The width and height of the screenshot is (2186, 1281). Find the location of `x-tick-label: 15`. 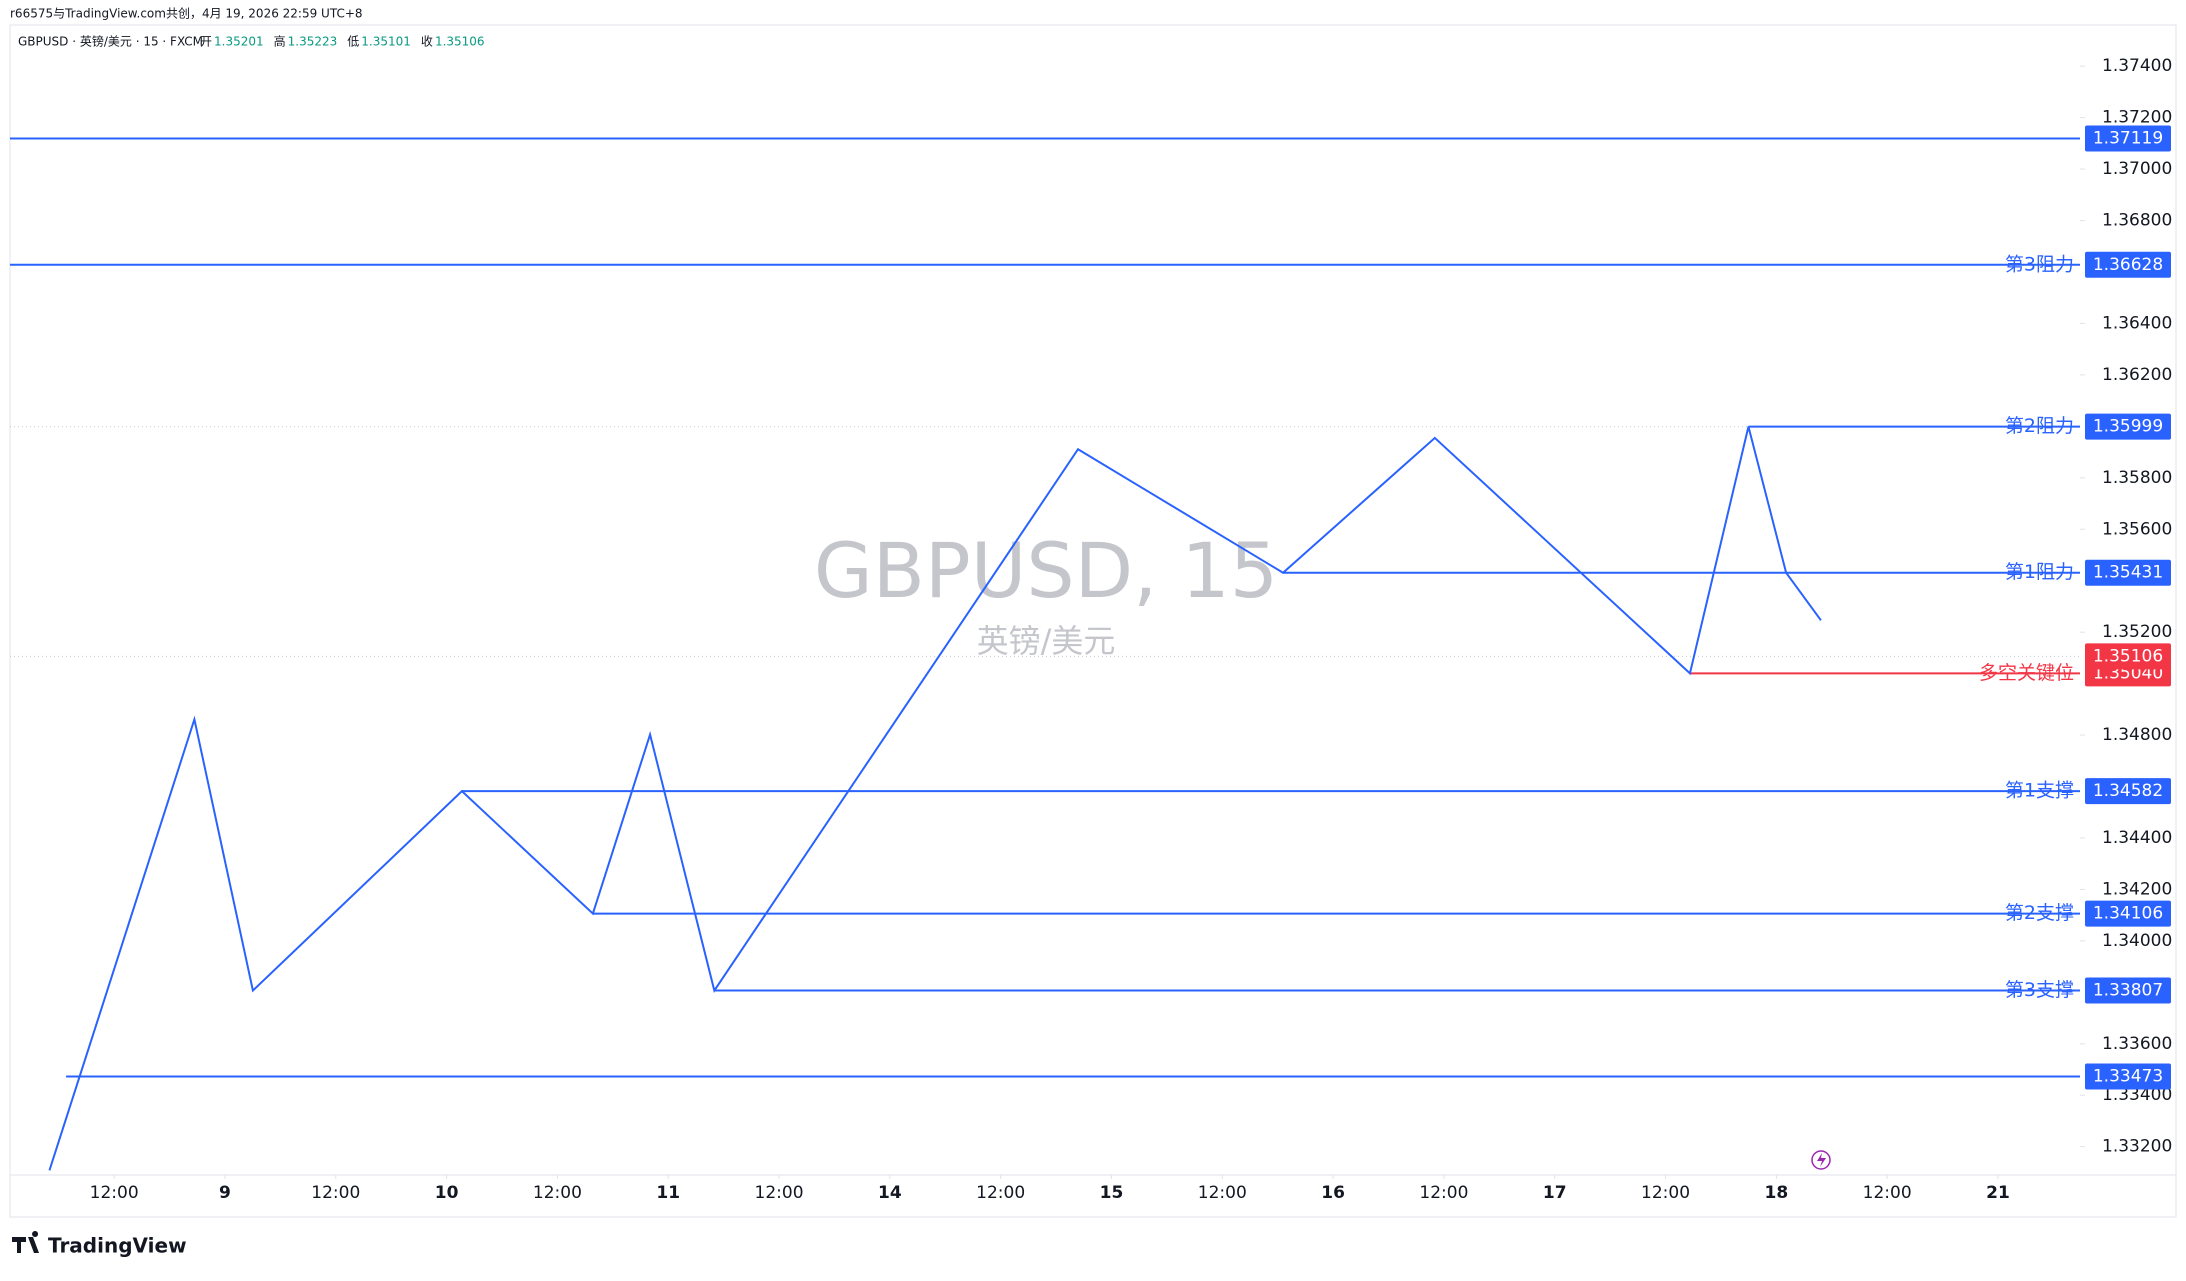

x-tick-label: 15 is located at coordinates (1112, 1193).